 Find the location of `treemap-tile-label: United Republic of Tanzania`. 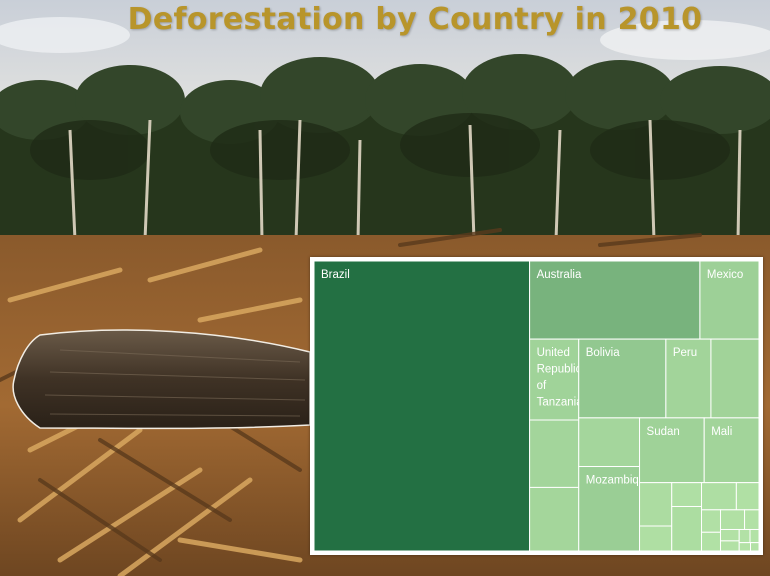

treemap-tile-label: United Republic of Tanzania is located at coordinates (560, 378).